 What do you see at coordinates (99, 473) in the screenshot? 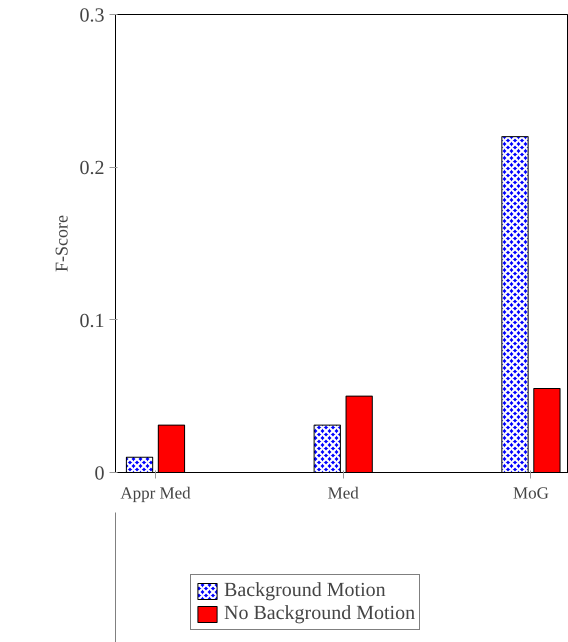
I see `y-tick-label: 0` at bounding box center [99, 473].